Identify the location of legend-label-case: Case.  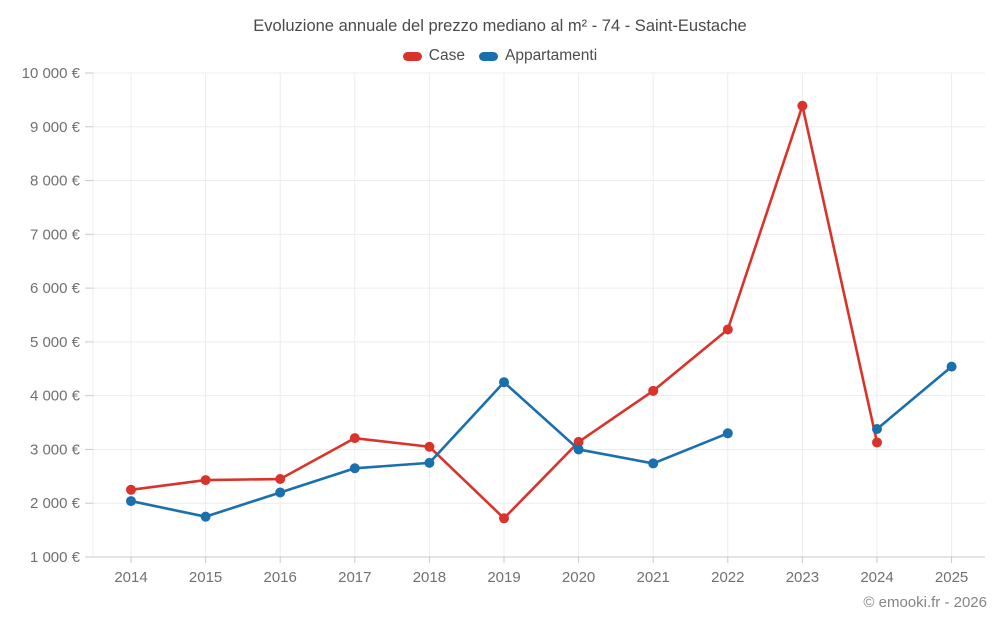
(446, 55).